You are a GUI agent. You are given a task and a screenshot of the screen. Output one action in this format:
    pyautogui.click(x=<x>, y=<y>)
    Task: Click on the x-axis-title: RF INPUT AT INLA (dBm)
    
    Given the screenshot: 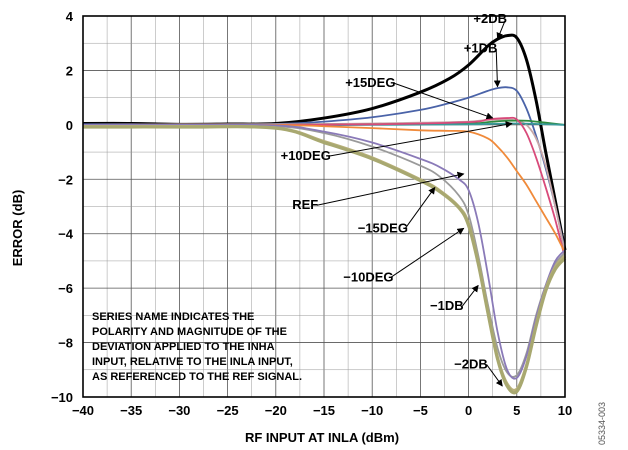 What is the action you would take?
    pyautogui.click(x=322, y=437)
    